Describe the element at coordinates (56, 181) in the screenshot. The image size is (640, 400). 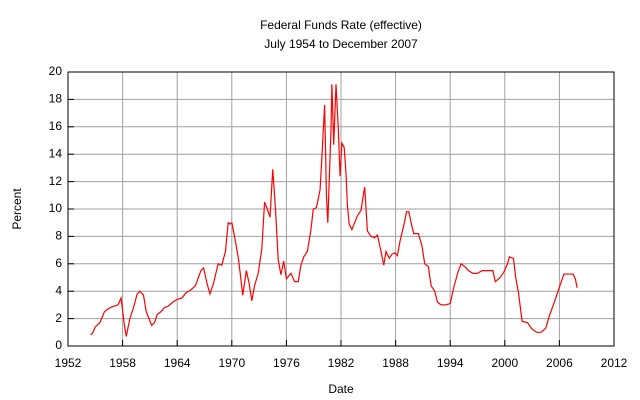
I see `y-tick-label: 12` at that location.